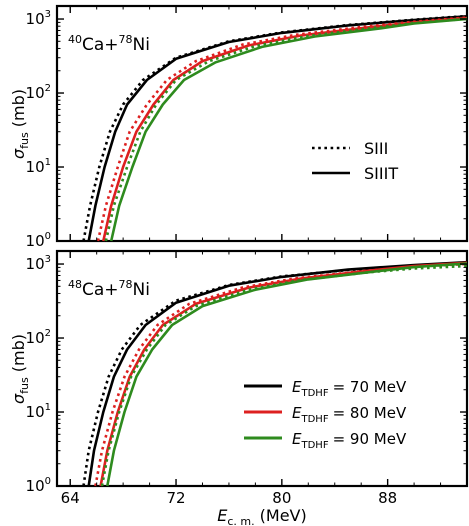 The width and height of the screenshot is (469, 526). I want to click on x-tick-label: 80, so click(281, 498).